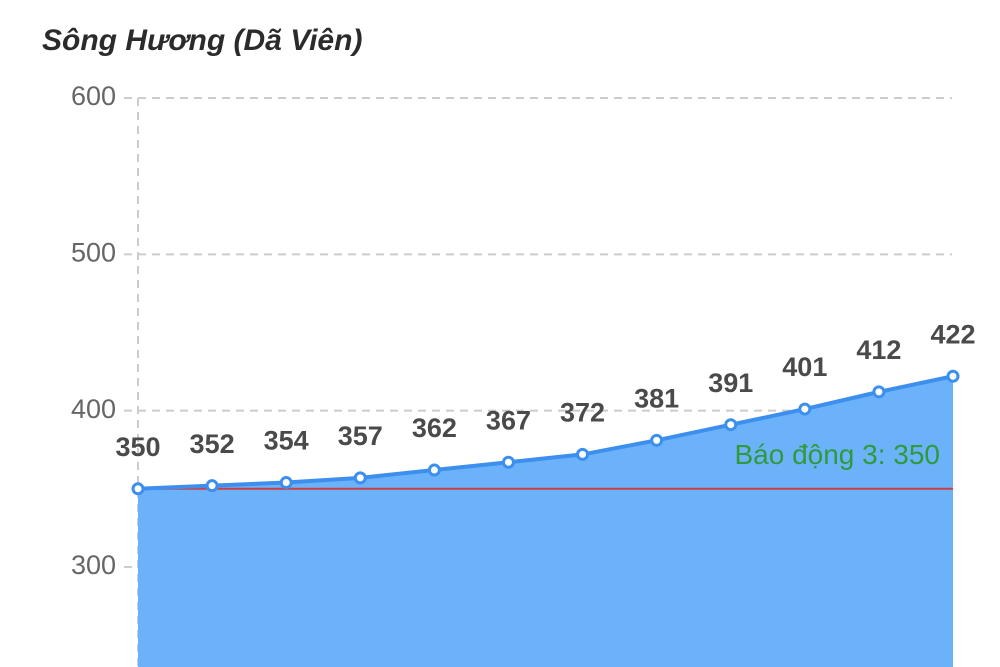  What do you see at coordinates (545, 432) in the screenshot?
I see `line` at bounding box center [545, 432].